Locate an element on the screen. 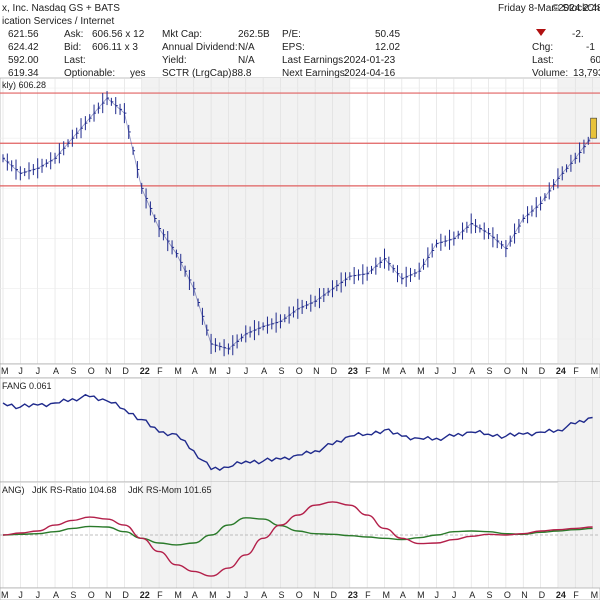 This screenshot has width=600, height=600. month-label-11: A is located at coordinates (195, 371).